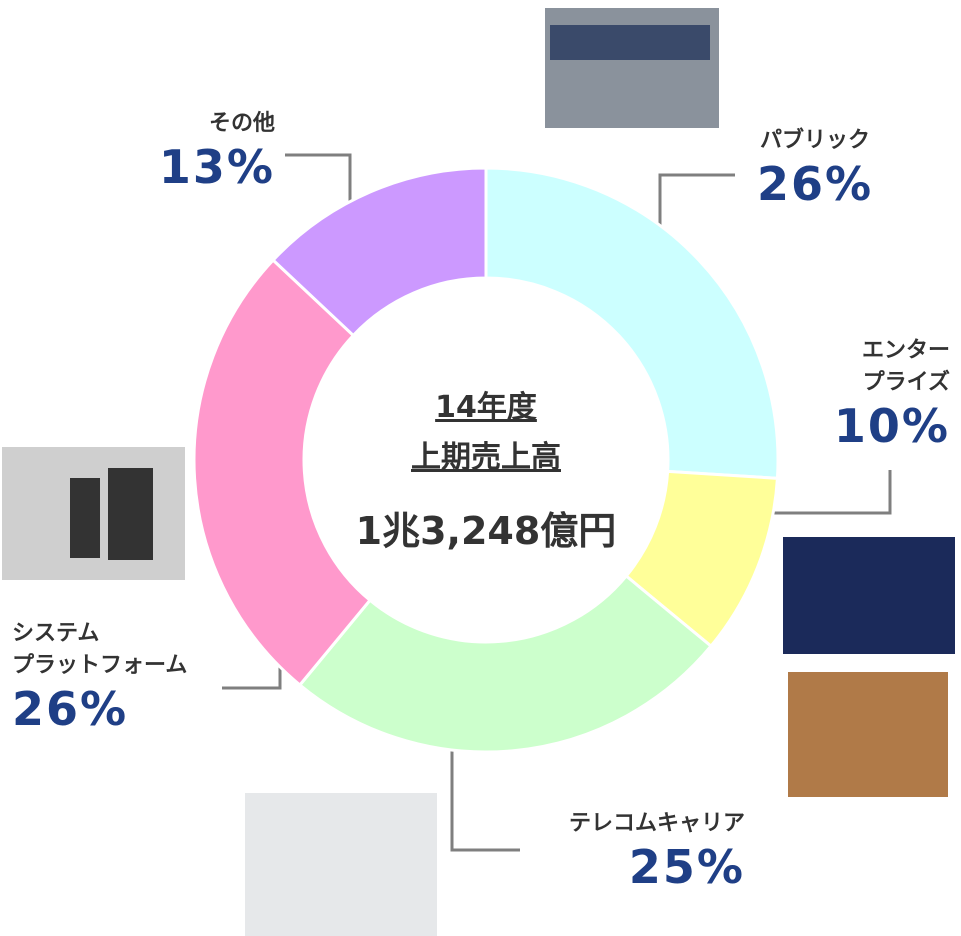  What do you see at coordinates (869, 595) in the screenshot?
I see `photo-plant` at bounding box center [869, 595].